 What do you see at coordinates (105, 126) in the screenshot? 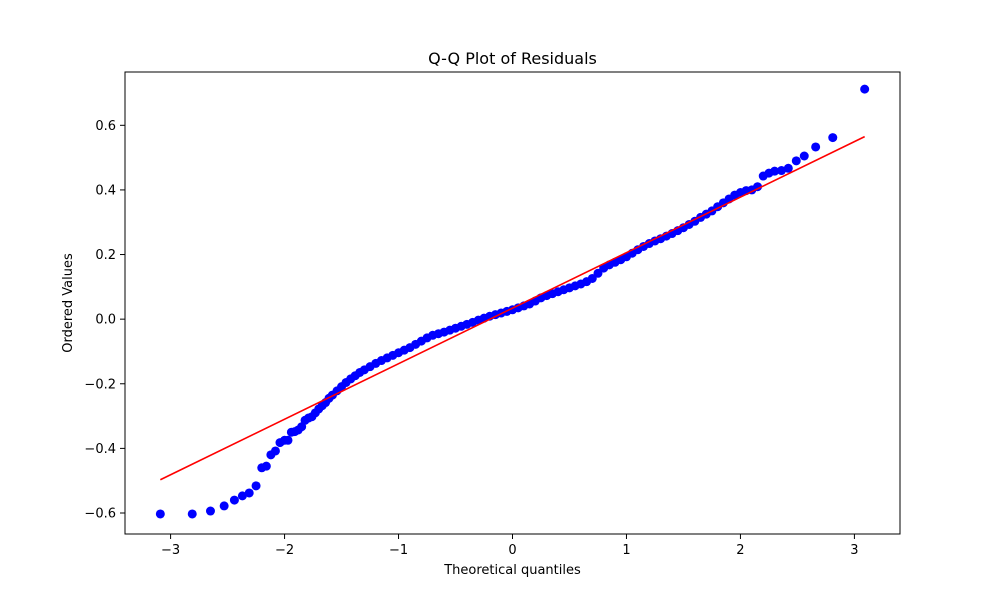
I see `y-tick-label-6: 0.6` at bounding box center [105, 126].